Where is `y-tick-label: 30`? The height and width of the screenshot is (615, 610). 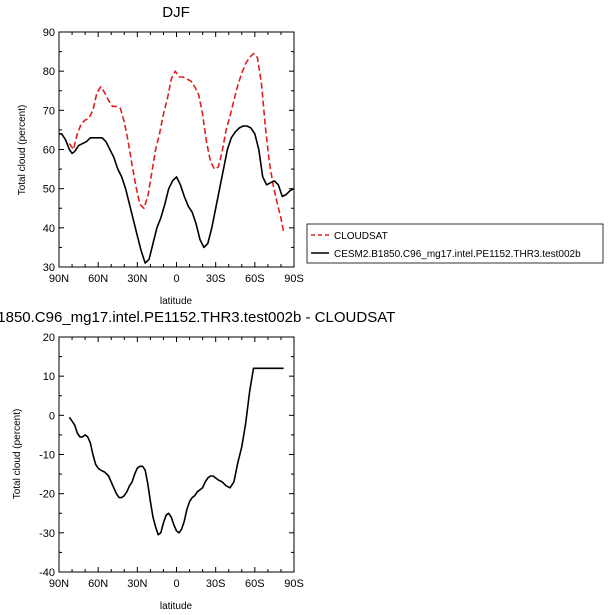
y-tick-label: 30 is located at coordinates (49, 268).